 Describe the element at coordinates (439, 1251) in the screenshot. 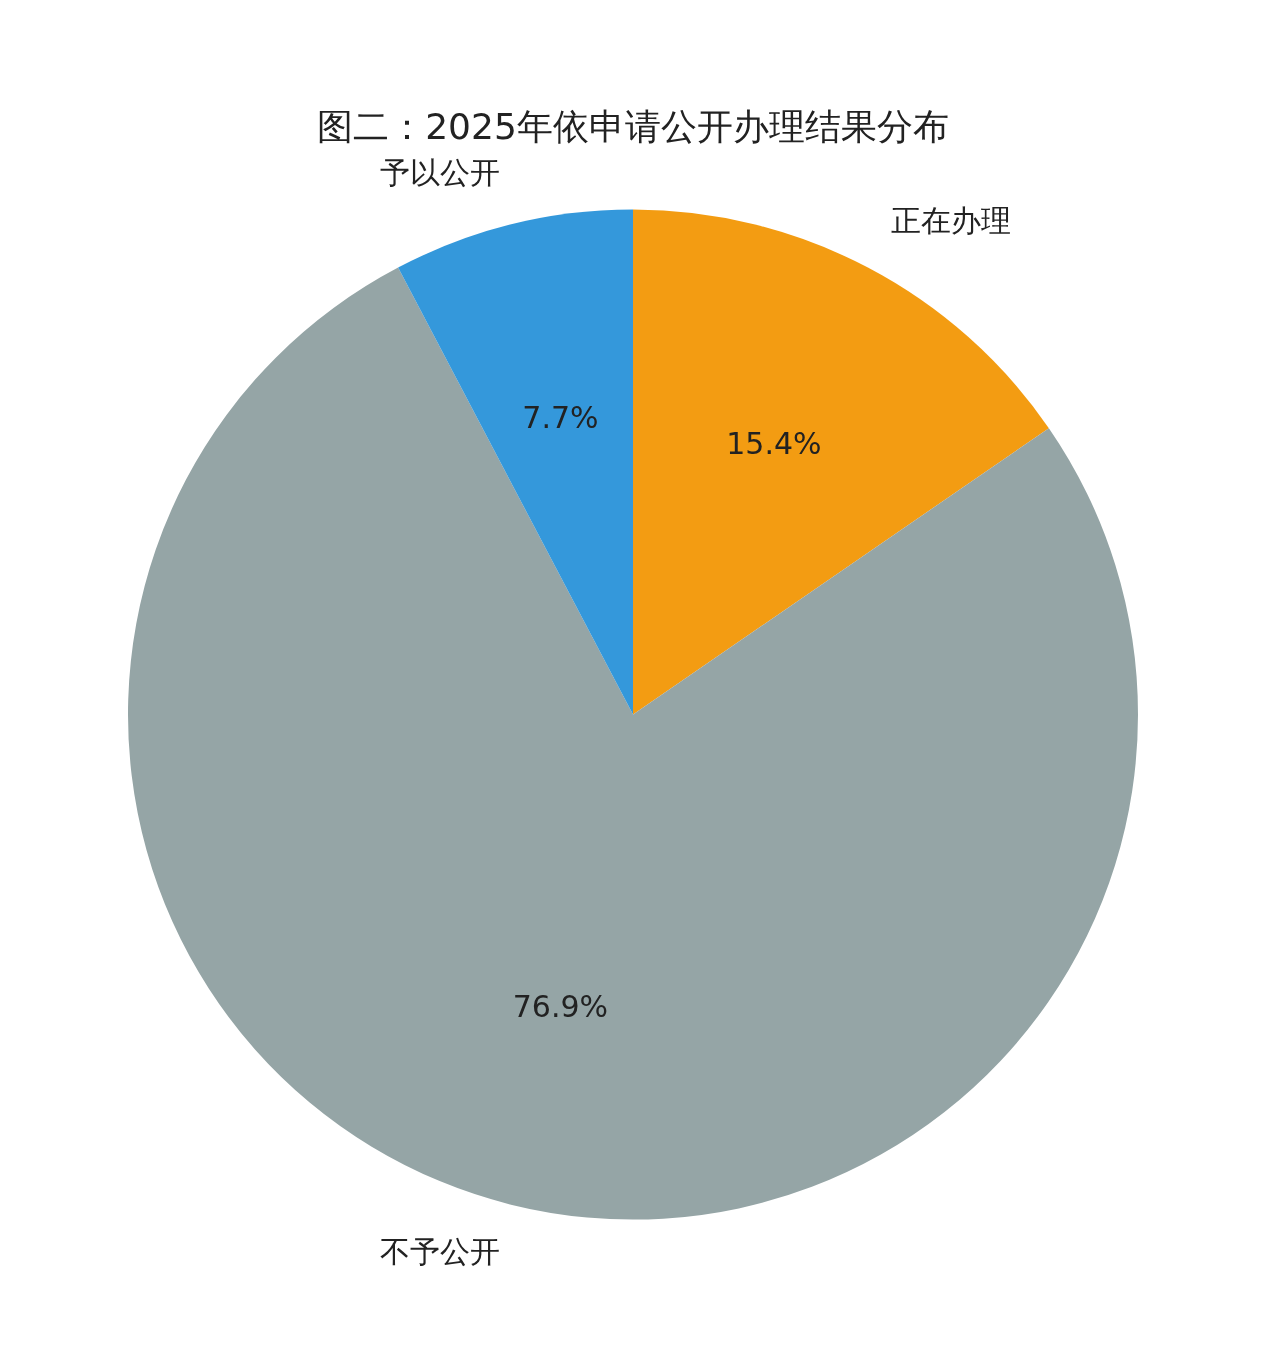

I see `slice-label: 不予公开` at that location.